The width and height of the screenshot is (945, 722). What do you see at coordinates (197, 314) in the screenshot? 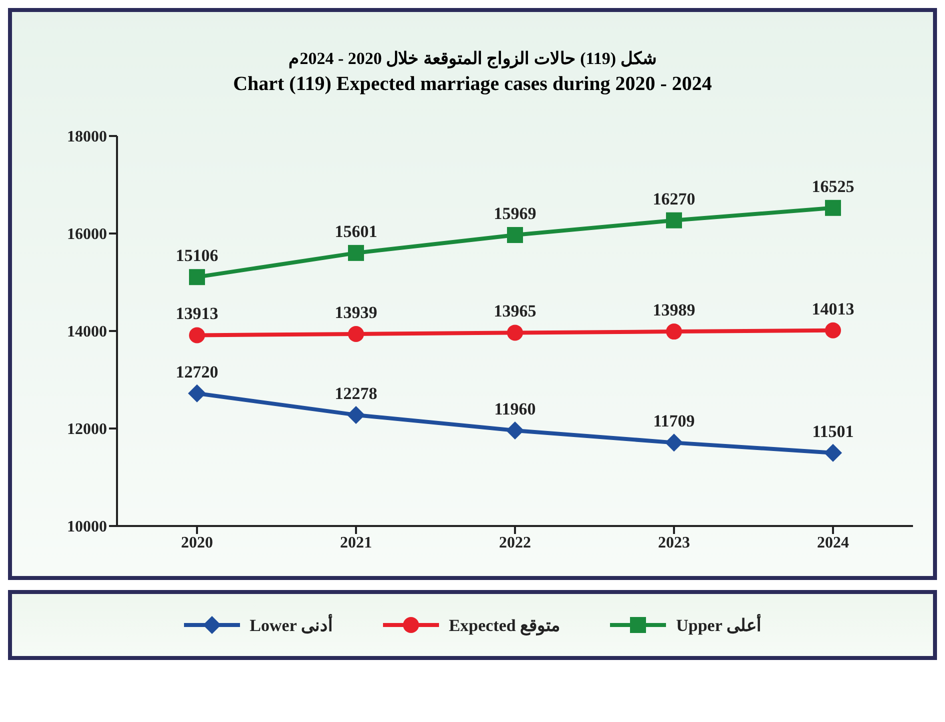
I see `data-label: 13913` at bounding box center [197, 314].